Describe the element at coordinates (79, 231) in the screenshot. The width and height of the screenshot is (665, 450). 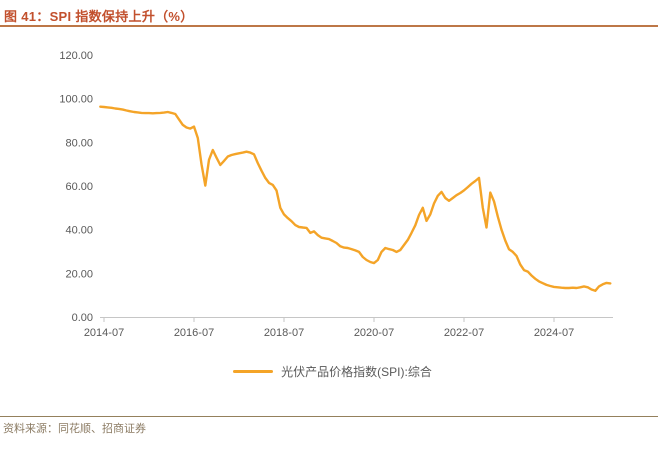
I see `y-tick-label: 40.00` at that location.